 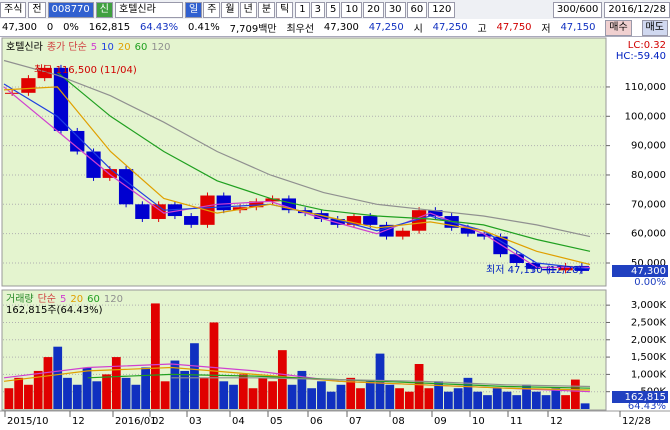 What do you see at coordinates (546, 29) in the screenshot?
I see `low-label: 저` at bounding box center [546, 29].